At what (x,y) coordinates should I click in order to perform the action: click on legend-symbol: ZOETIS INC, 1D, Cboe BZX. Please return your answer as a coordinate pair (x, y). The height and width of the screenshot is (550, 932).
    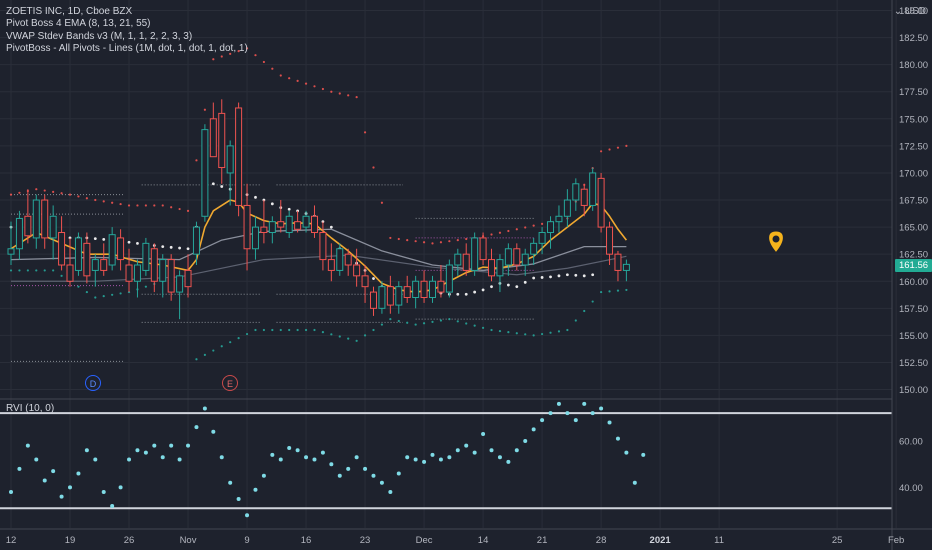
    Looking at the image, I should click on (69, 11).